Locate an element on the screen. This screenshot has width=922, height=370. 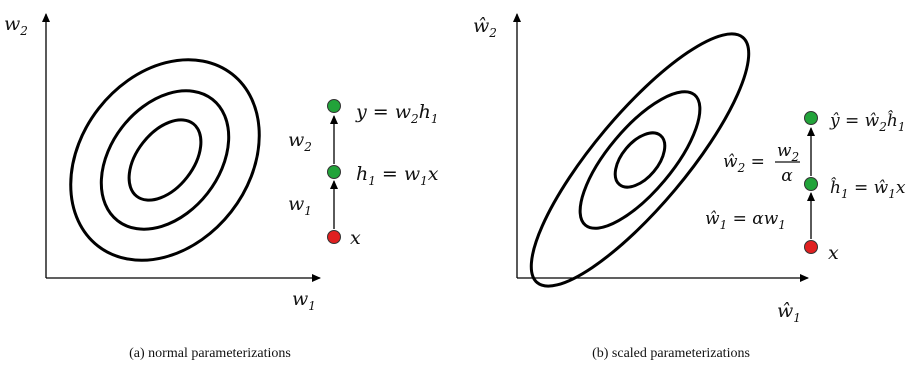
panel-a-node-y is located at coordinates (334, 106).